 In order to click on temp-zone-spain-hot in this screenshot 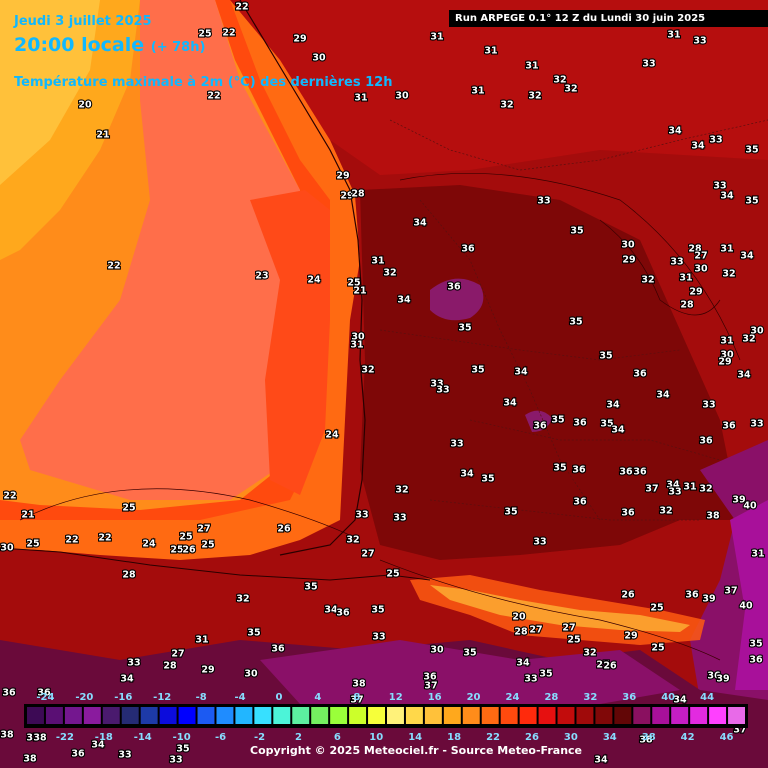, I will do `click(470, 672)`.